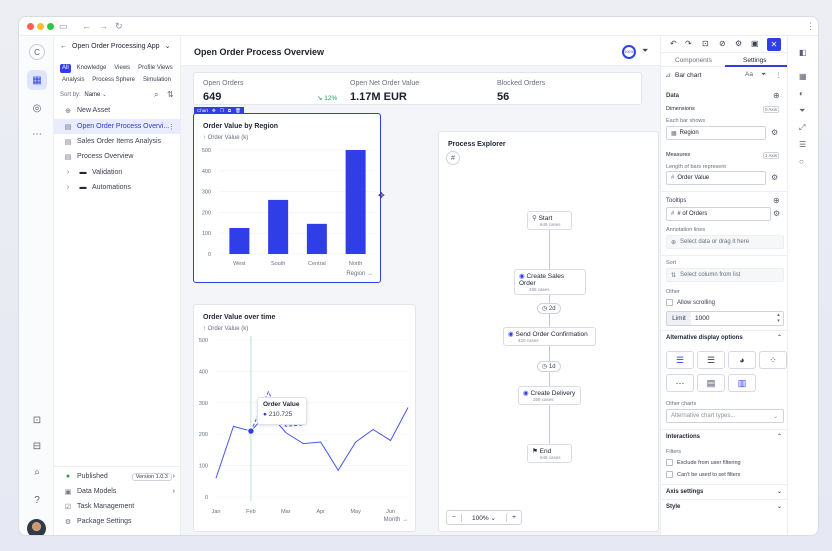 This screenshot has width=832, height=551. What do you see at coordinates (742, 383) in the screenshot?
I see `column-chart-icon: ▥` at bounding box center [742, 383].